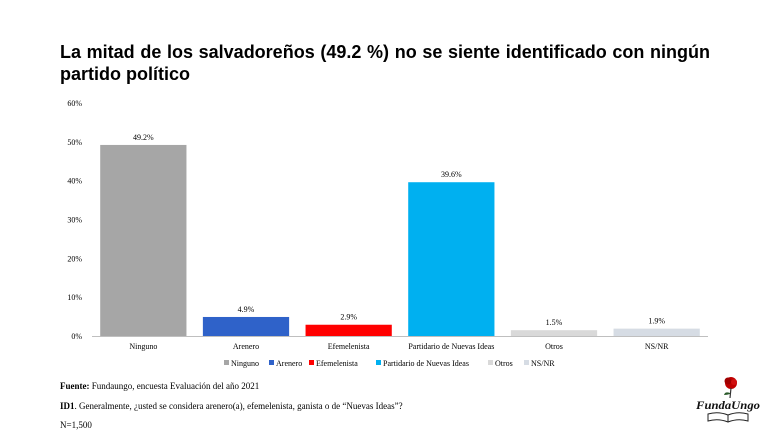 The width and height of the screenshot is (767, 431). What do you see at coordinates (554, 322) in the screenshot?
I see `data-label: 1.5%` at bounding box center [554, 322].